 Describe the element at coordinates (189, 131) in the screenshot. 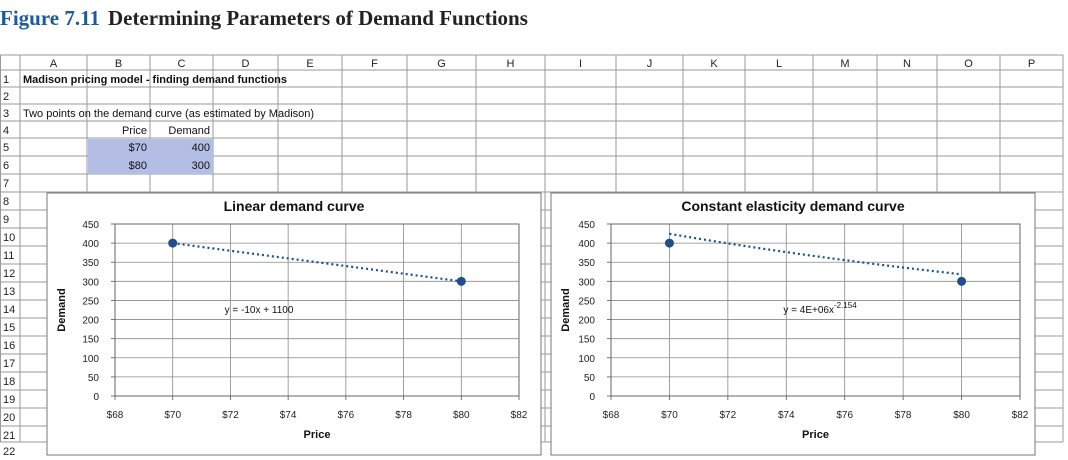

I see `cell-c4: Demand` at that location.